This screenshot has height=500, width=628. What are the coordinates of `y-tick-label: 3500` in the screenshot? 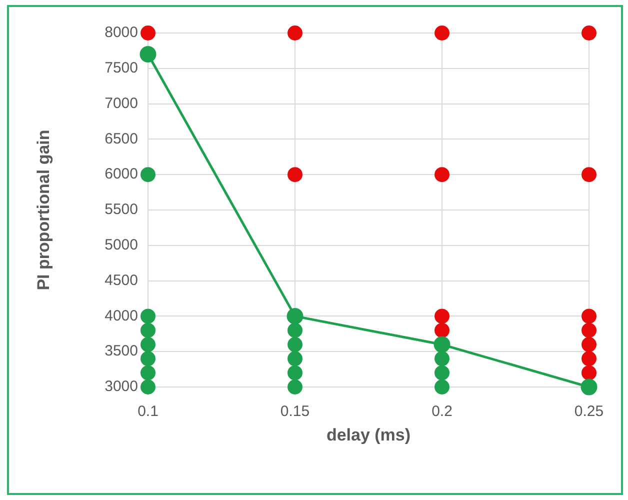 It's located at (121, 351).